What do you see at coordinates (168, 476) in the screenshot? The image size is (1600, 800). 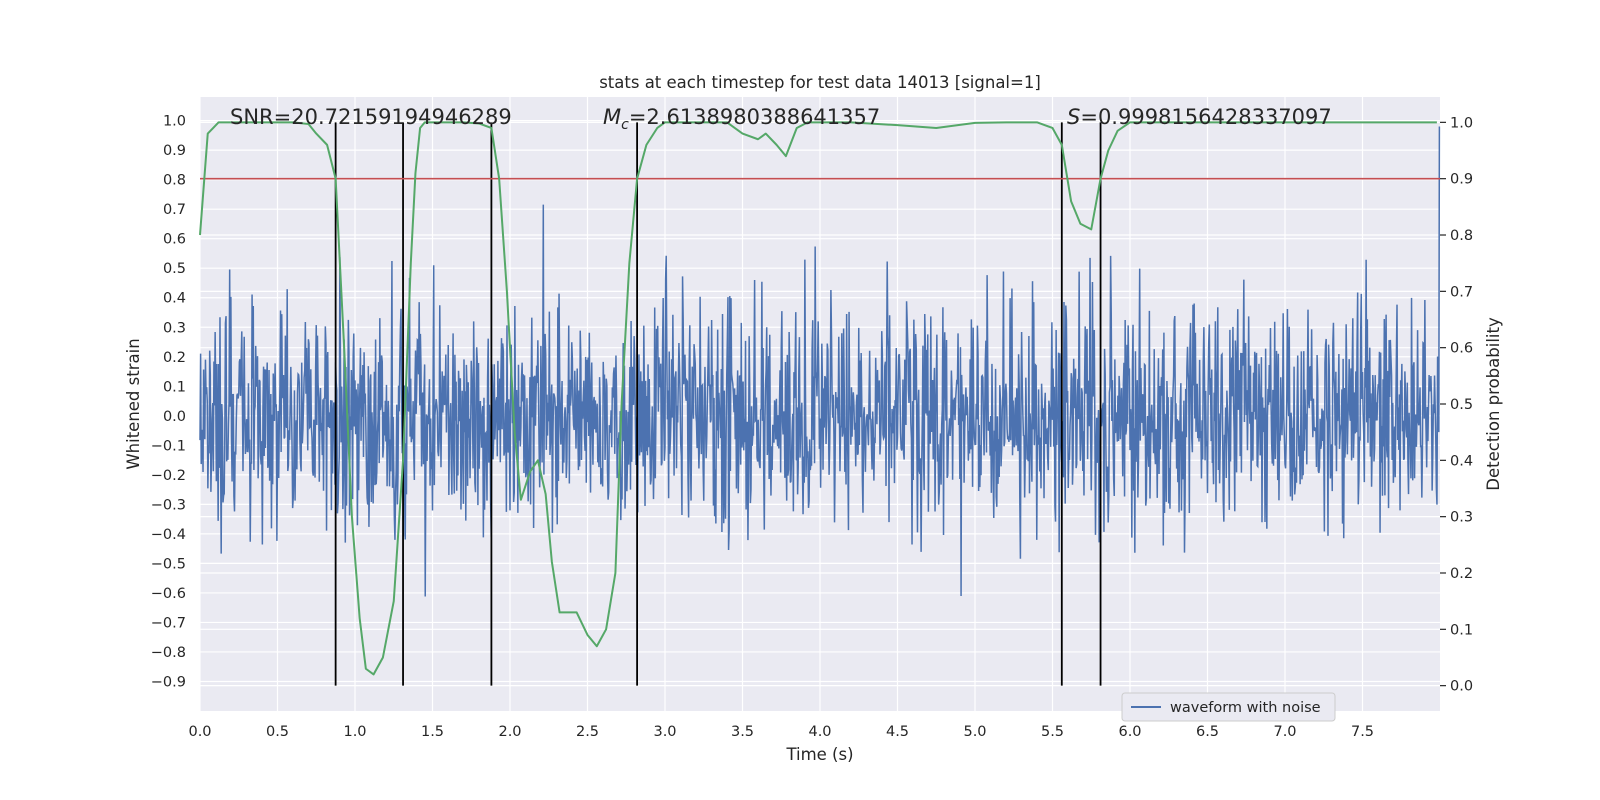 I see `y-tick-label-left: −0.2` at bounding box center [168, 476].